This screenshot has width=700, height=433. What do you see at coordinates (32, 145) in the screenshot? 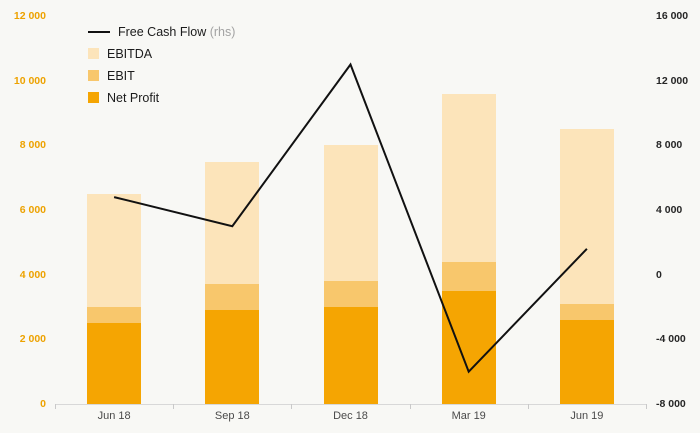
I see `left-axis-tick-label: 8 000` at bounding box center [32, 145].